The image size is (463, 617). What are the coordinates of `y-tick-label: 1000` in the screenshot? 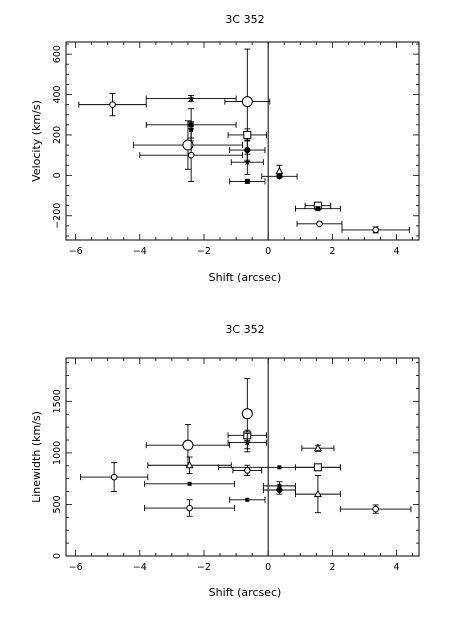 It's located at (57, 453).